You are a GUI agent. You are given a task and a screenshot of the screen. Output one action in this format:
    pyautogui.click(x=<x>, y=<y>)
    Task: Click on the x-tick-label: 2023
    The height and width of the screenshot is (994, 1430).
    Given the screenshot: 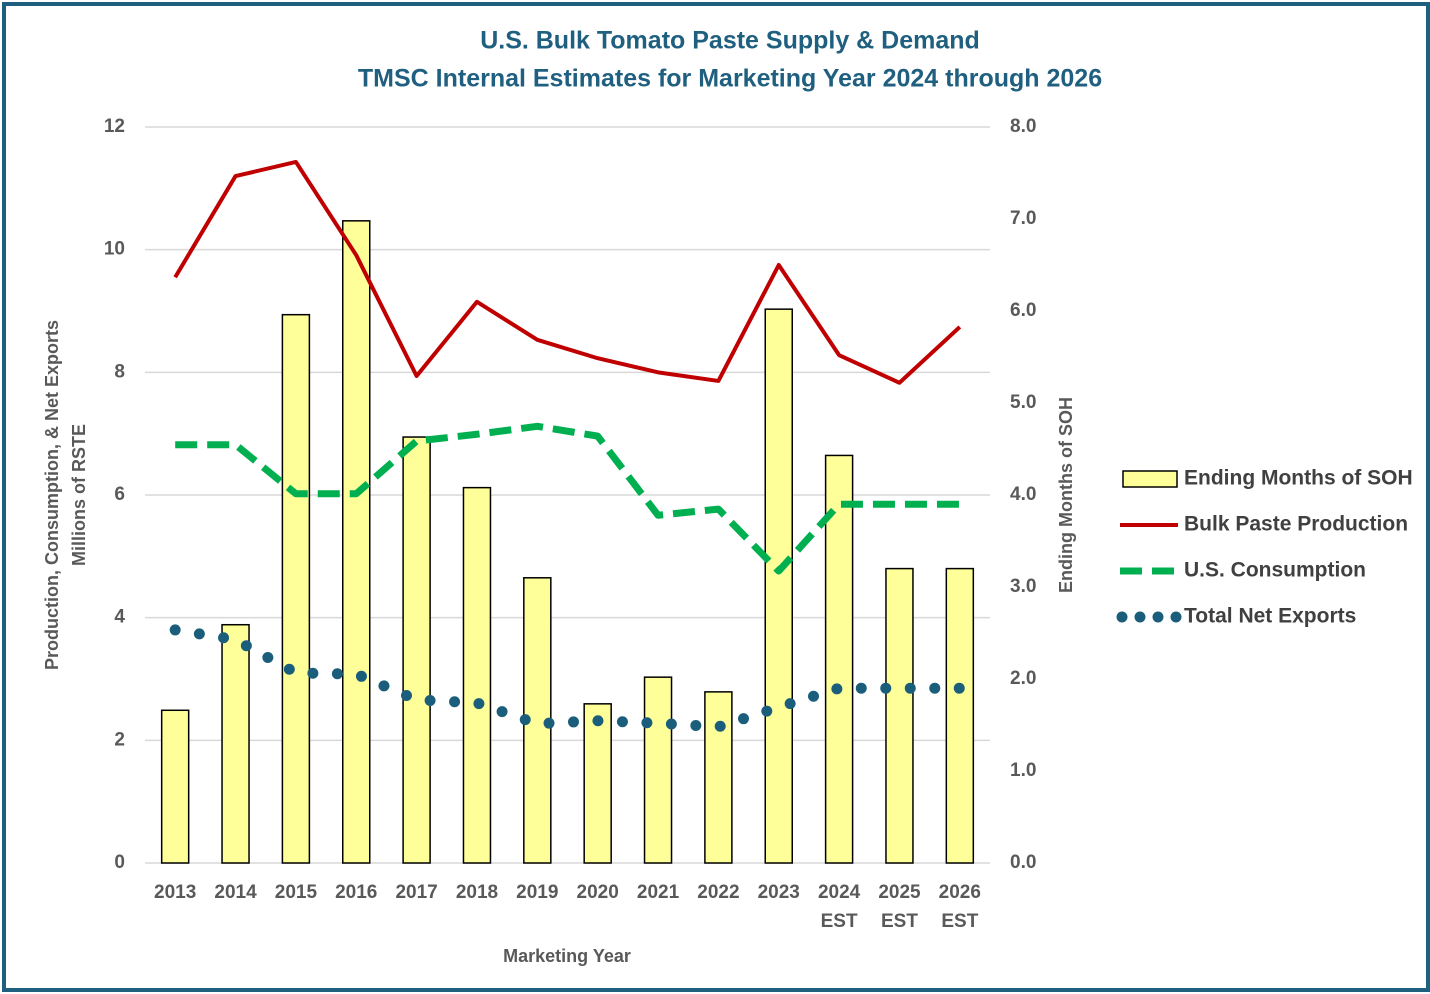 What is the action you would take?
    pyautogui.click(x=779, y=892)
    